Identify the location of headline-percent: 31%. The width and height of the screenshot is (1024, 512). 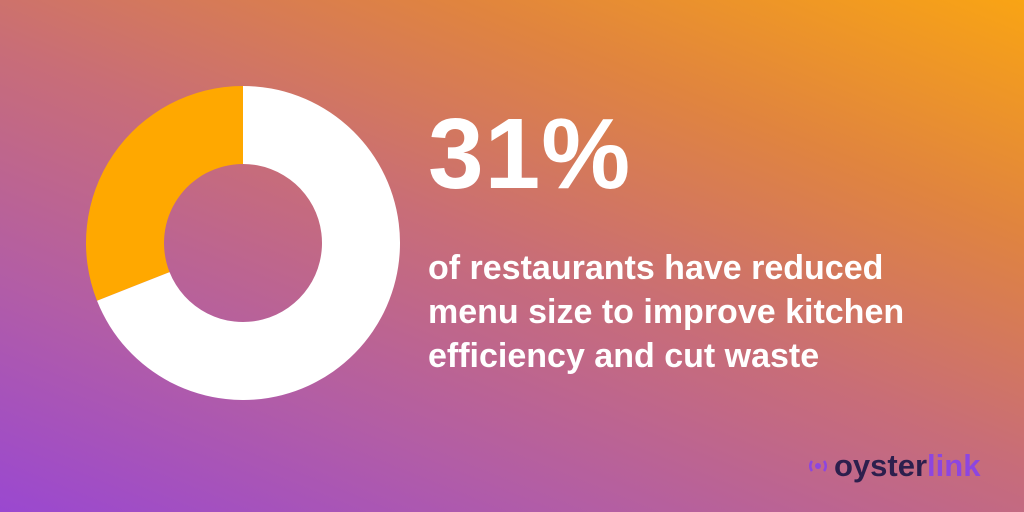
(530, 154).